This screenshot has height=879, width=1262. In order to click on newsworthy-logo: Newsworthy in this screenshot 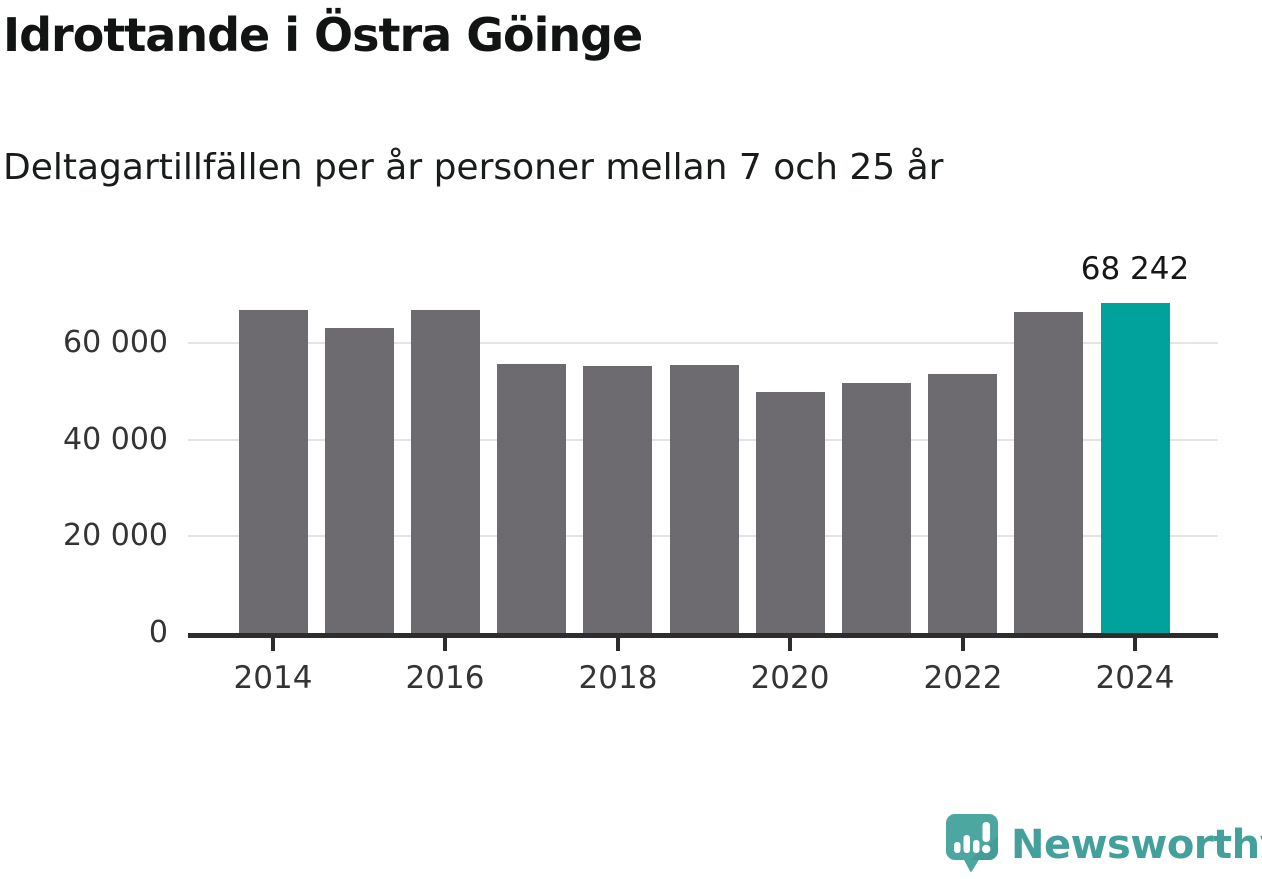, I will do `click(1103, 845)`.